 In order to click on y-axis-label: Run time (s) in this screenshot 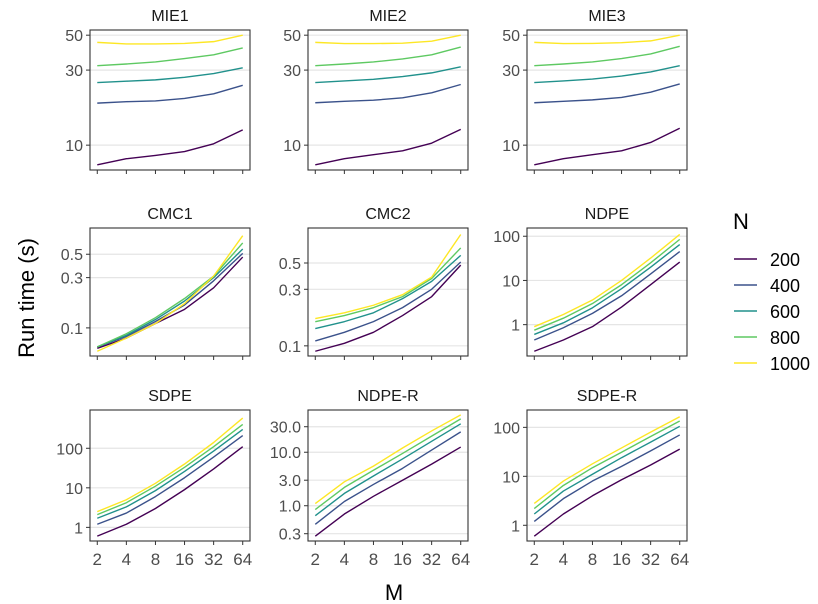, I will do `click(26, 298)`.